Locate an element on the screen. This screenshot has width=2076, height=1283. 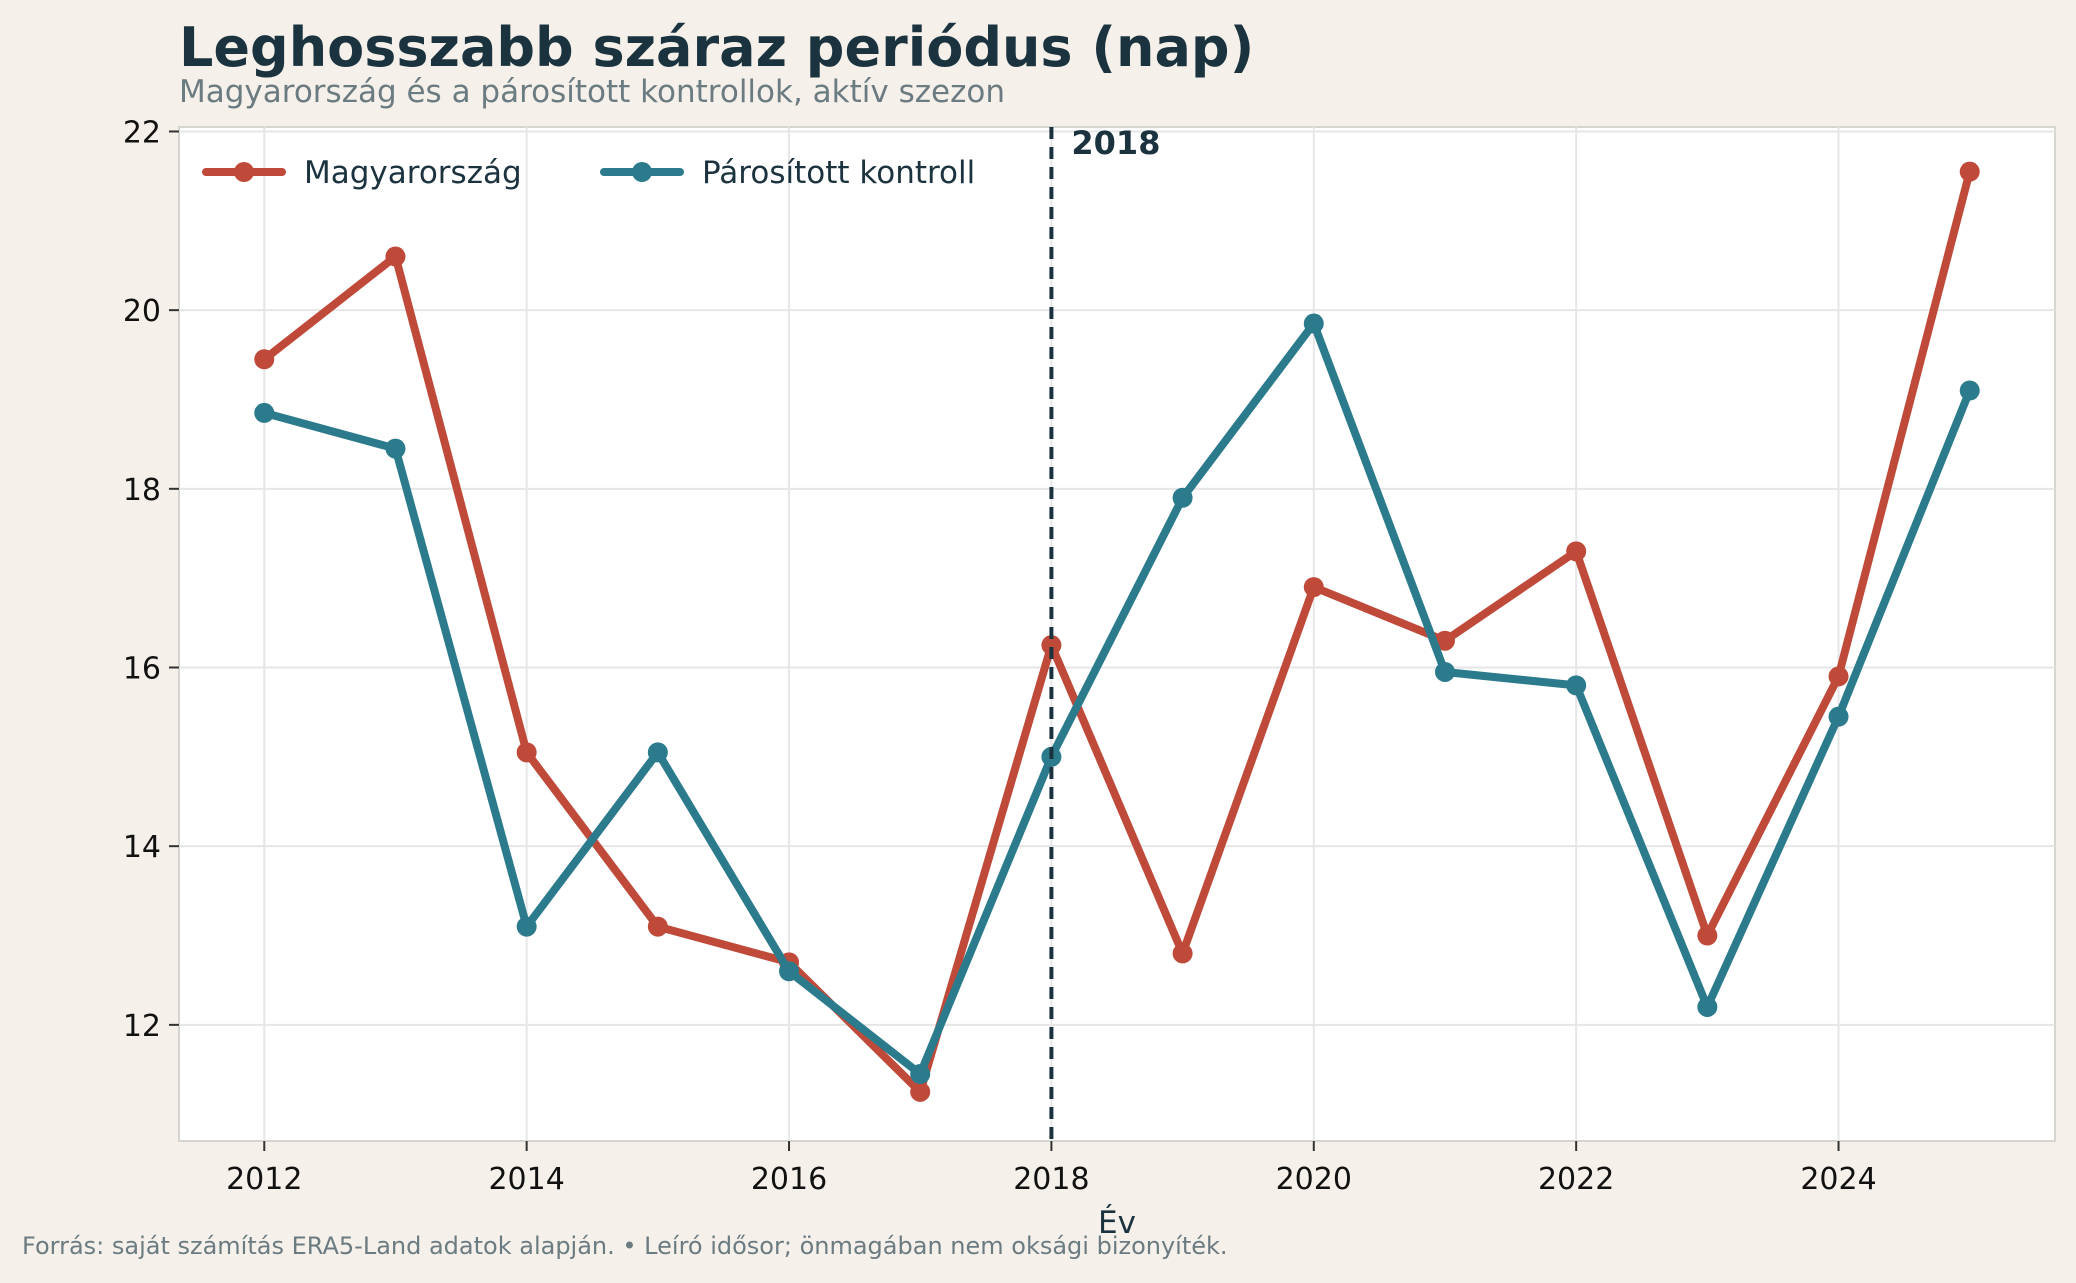
x-axis-label: Év is located at coordinates (1117, 1223).